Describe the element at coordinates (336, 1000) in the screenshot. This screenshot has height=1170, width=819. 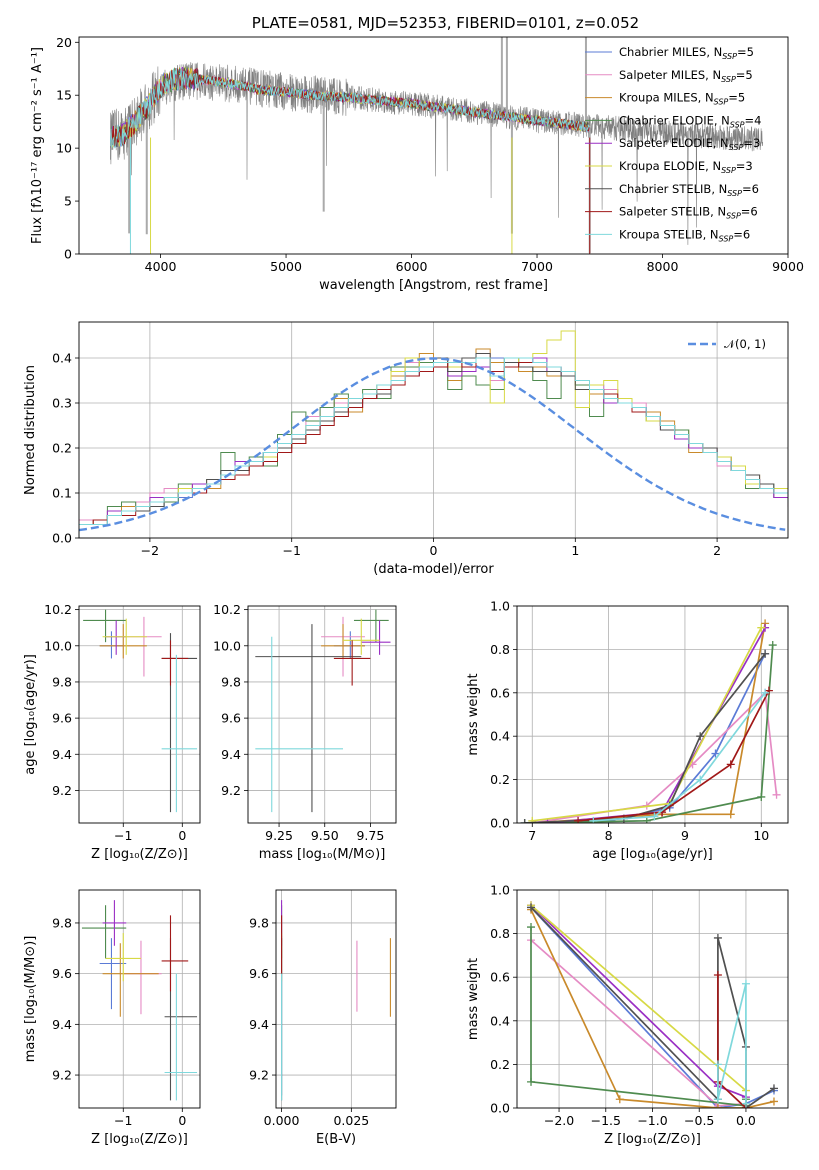
I see `mass_vs_ebv-plot-area` at that location.